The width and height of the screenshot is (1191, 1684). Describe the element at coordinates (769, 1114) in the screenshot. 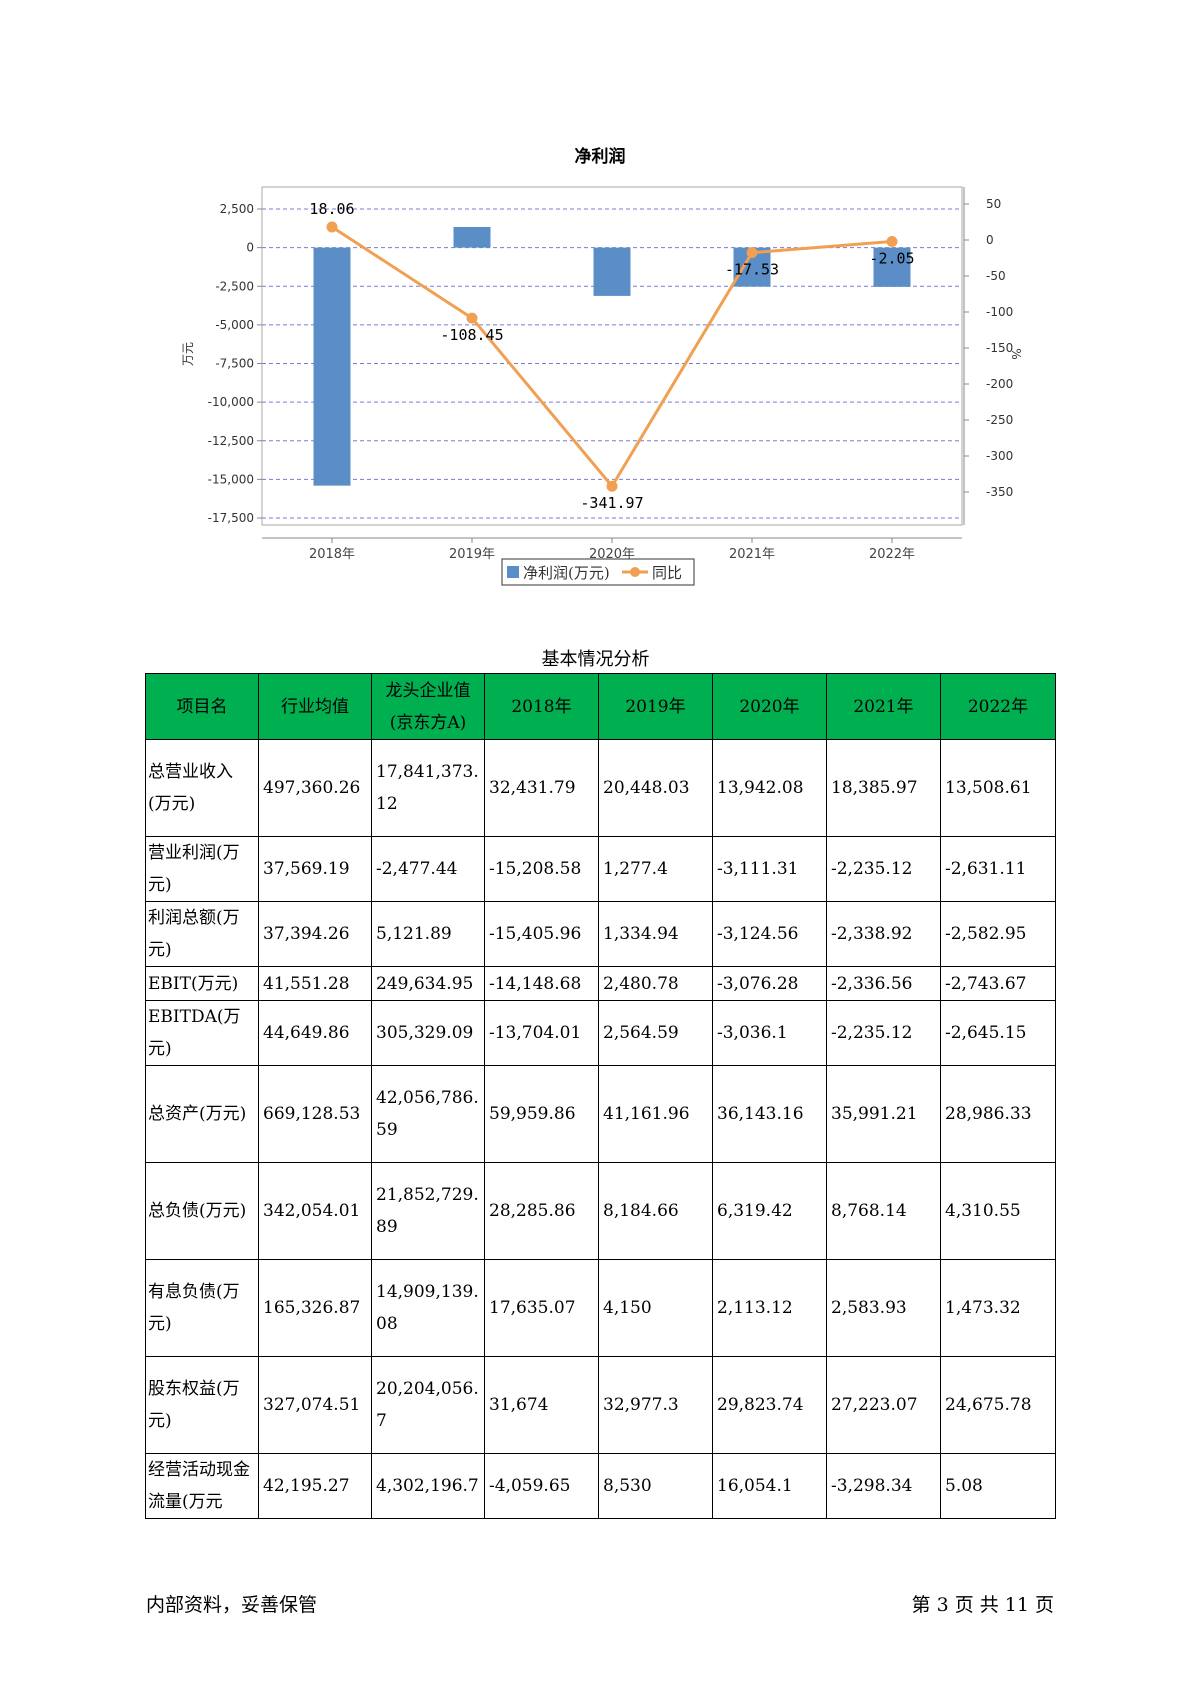

I see `table-cell: 36,143.16` at that location.